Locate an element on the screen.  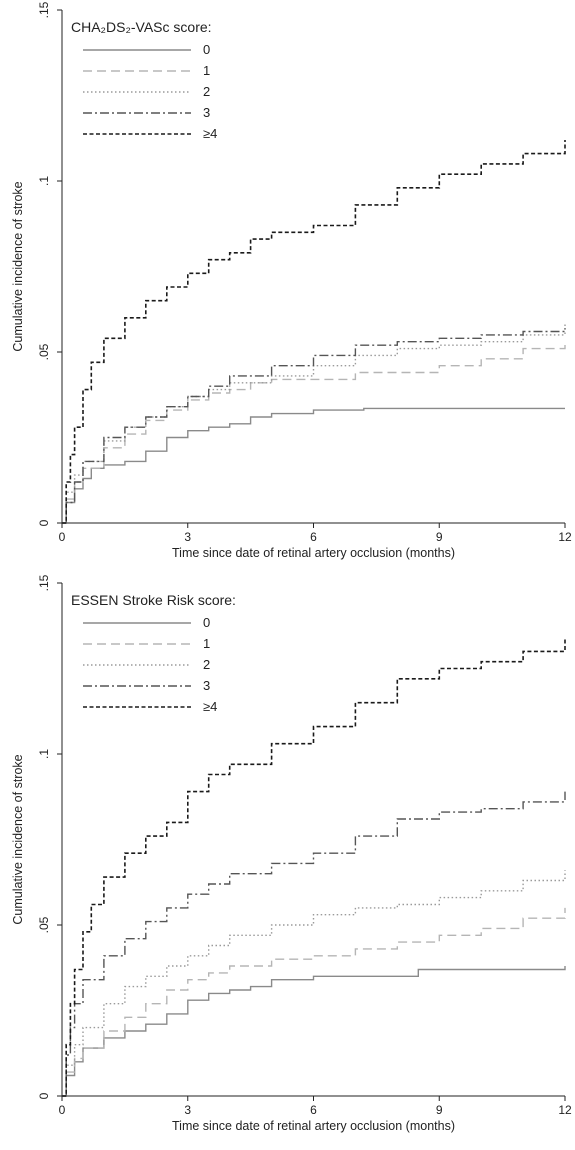
legend-title: CHA₂DS₂-VASc score: is located at coordinates (141, 27).